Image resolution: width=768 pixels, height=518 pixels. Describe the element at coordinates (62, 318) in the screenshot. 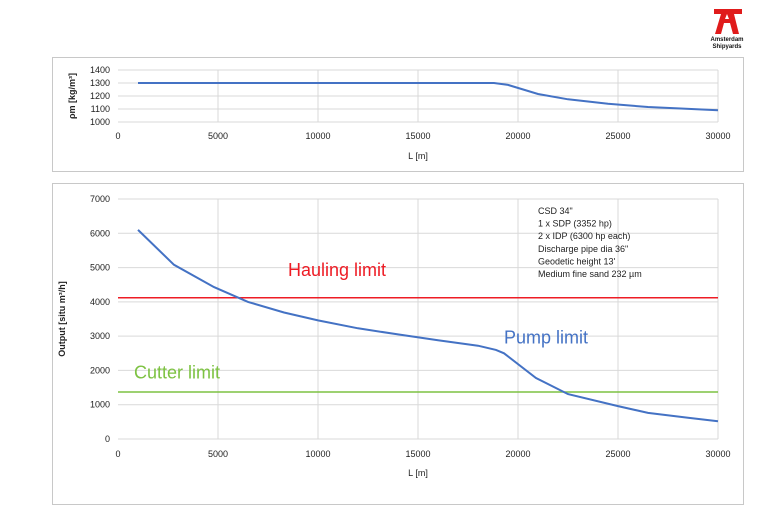

I see `output-y-axis-title: Output [situ m³/h]` at that location.